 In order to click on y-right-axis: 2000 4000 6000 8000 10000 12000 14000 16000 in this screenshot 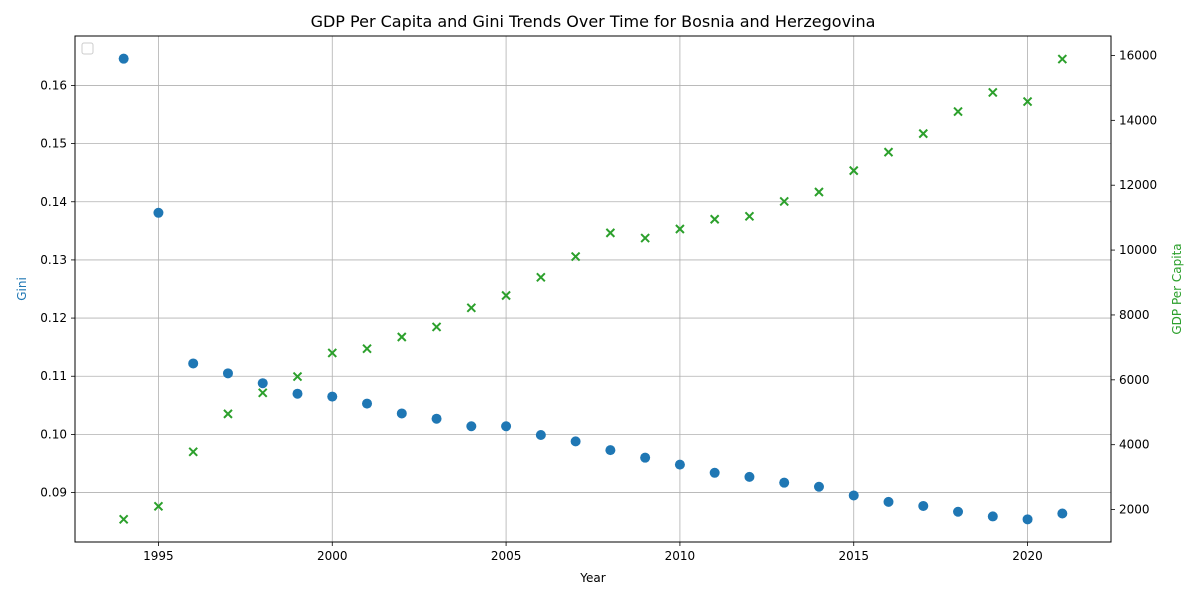, I will do `click(1134, 282)`.